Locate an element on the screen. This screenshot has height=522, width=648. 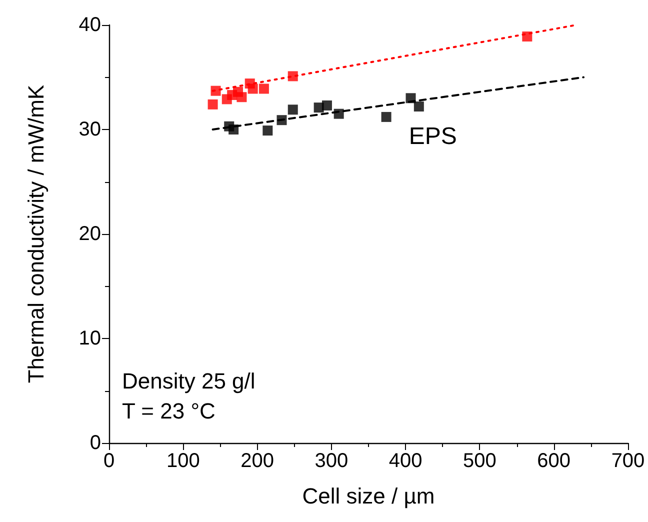
x-tick-label: 600 is located at coordinates (554, 461).